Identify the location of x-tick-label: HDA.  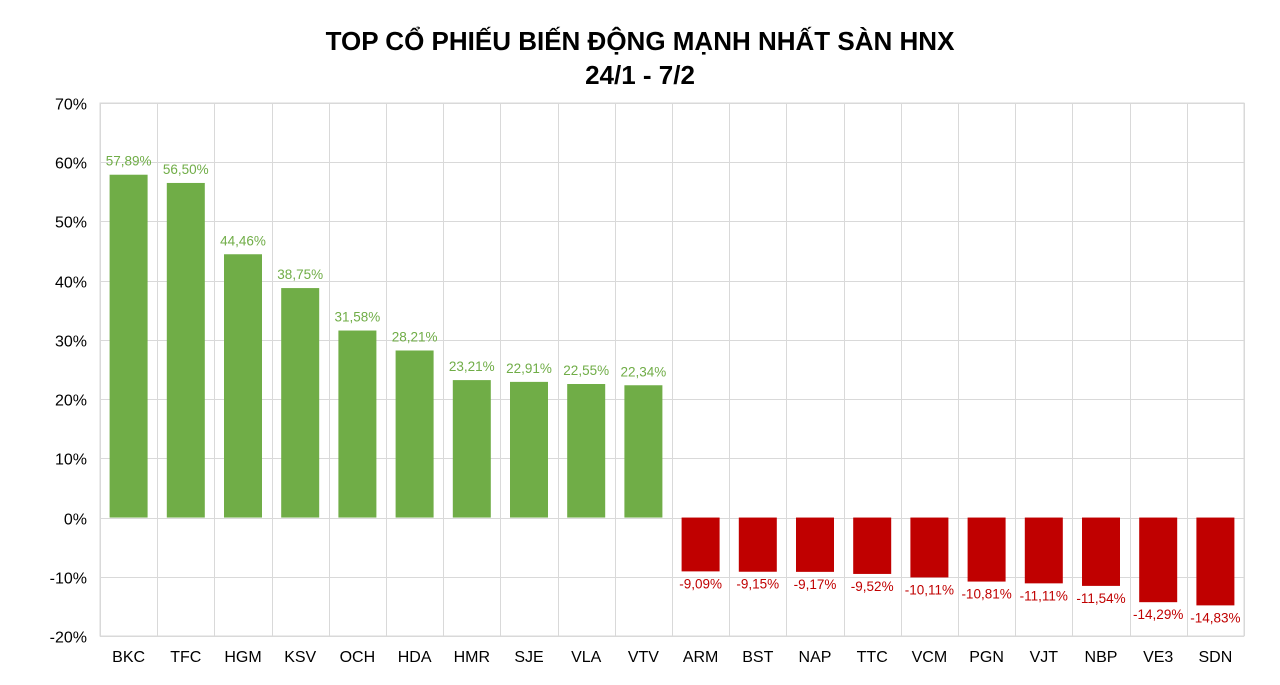
(415, 657).